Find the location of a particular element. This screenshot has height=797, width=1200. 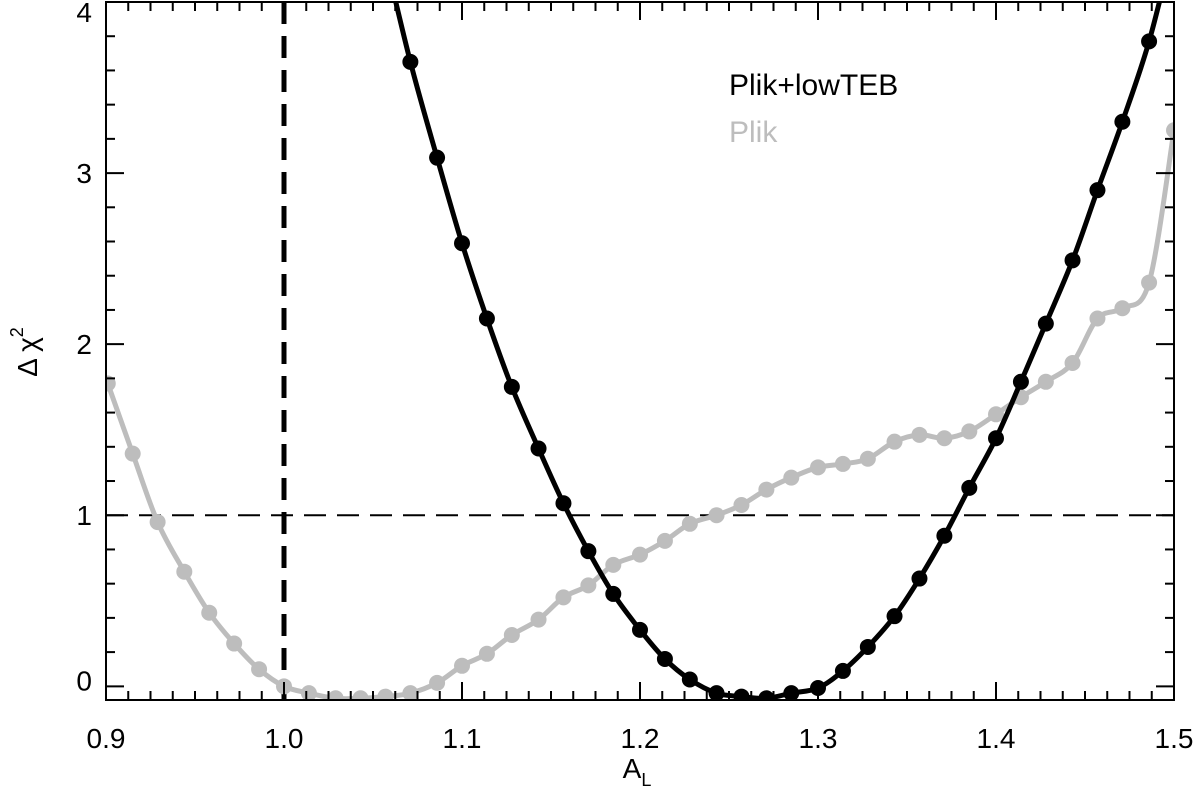

x-tick-label: 1.4 is located at coordinates (996, 738).